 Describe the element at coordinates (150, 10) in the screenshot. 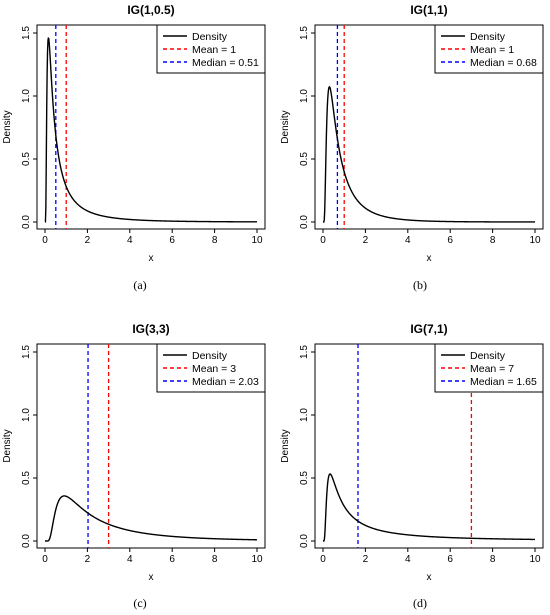

I see `chart-title: IG(1,0.5)` at that location.